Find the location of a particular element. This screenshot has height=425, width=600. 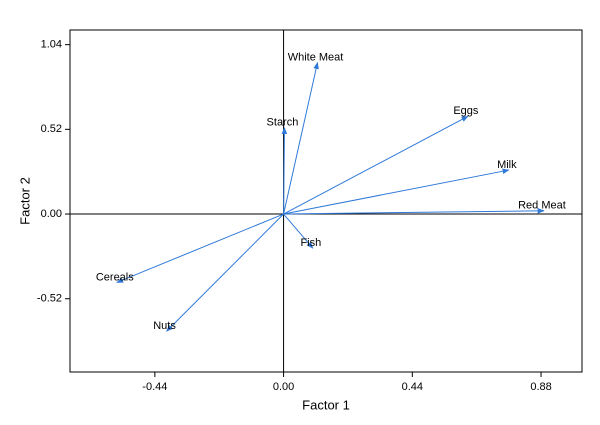

y-axis-label: Factor 2 is located at coordinates (24, 201).